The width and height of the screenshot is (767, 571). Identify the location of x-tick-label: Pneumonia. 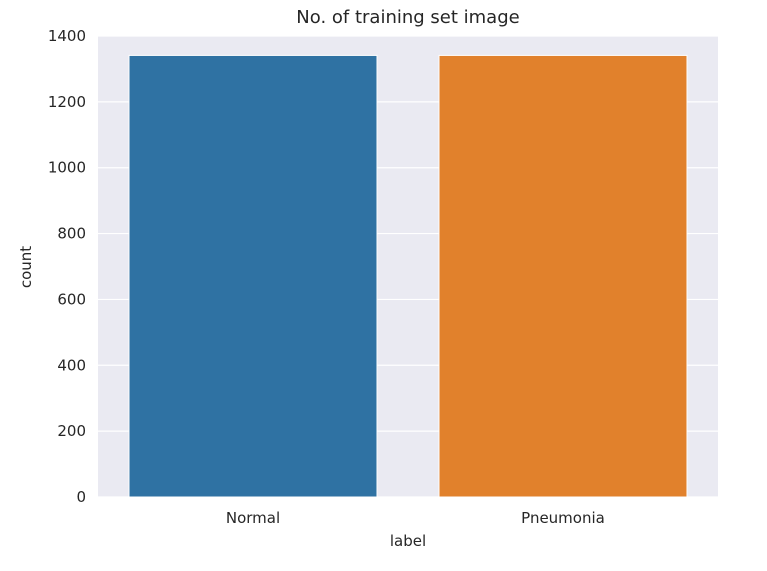
(563, 518).